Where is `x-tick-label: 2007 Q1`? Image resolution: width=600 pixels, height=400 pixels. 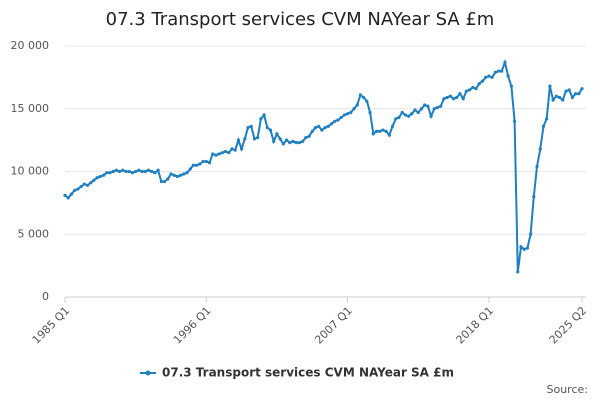 x-tick-label: 2007 Q1 is located at coordinates (333, 325).